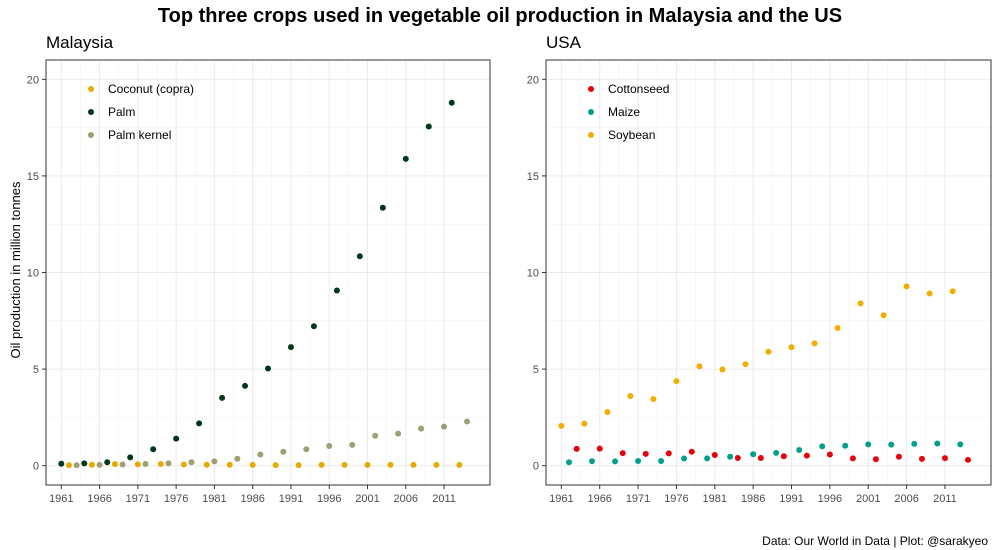 The width and height of the screenshot is (1000, 550). Describe the element at coordinates (631, 135) in the screenshot. I see `legend-label: Soybean` at that location.